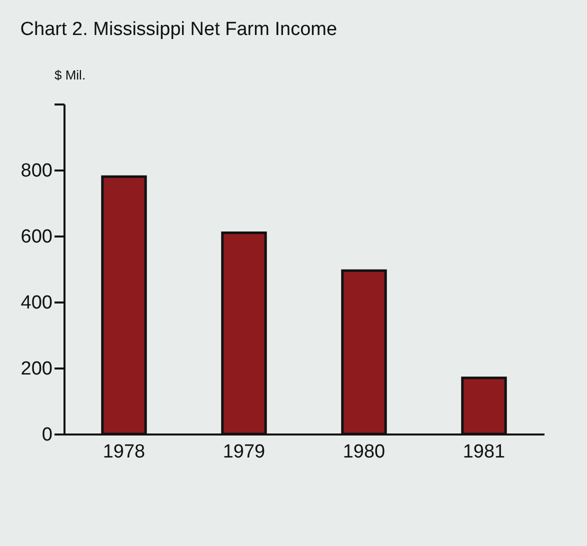  Describe the element at coordinates (47, 435) in the screenshot. I see `y-tick-label: 0` at that location.